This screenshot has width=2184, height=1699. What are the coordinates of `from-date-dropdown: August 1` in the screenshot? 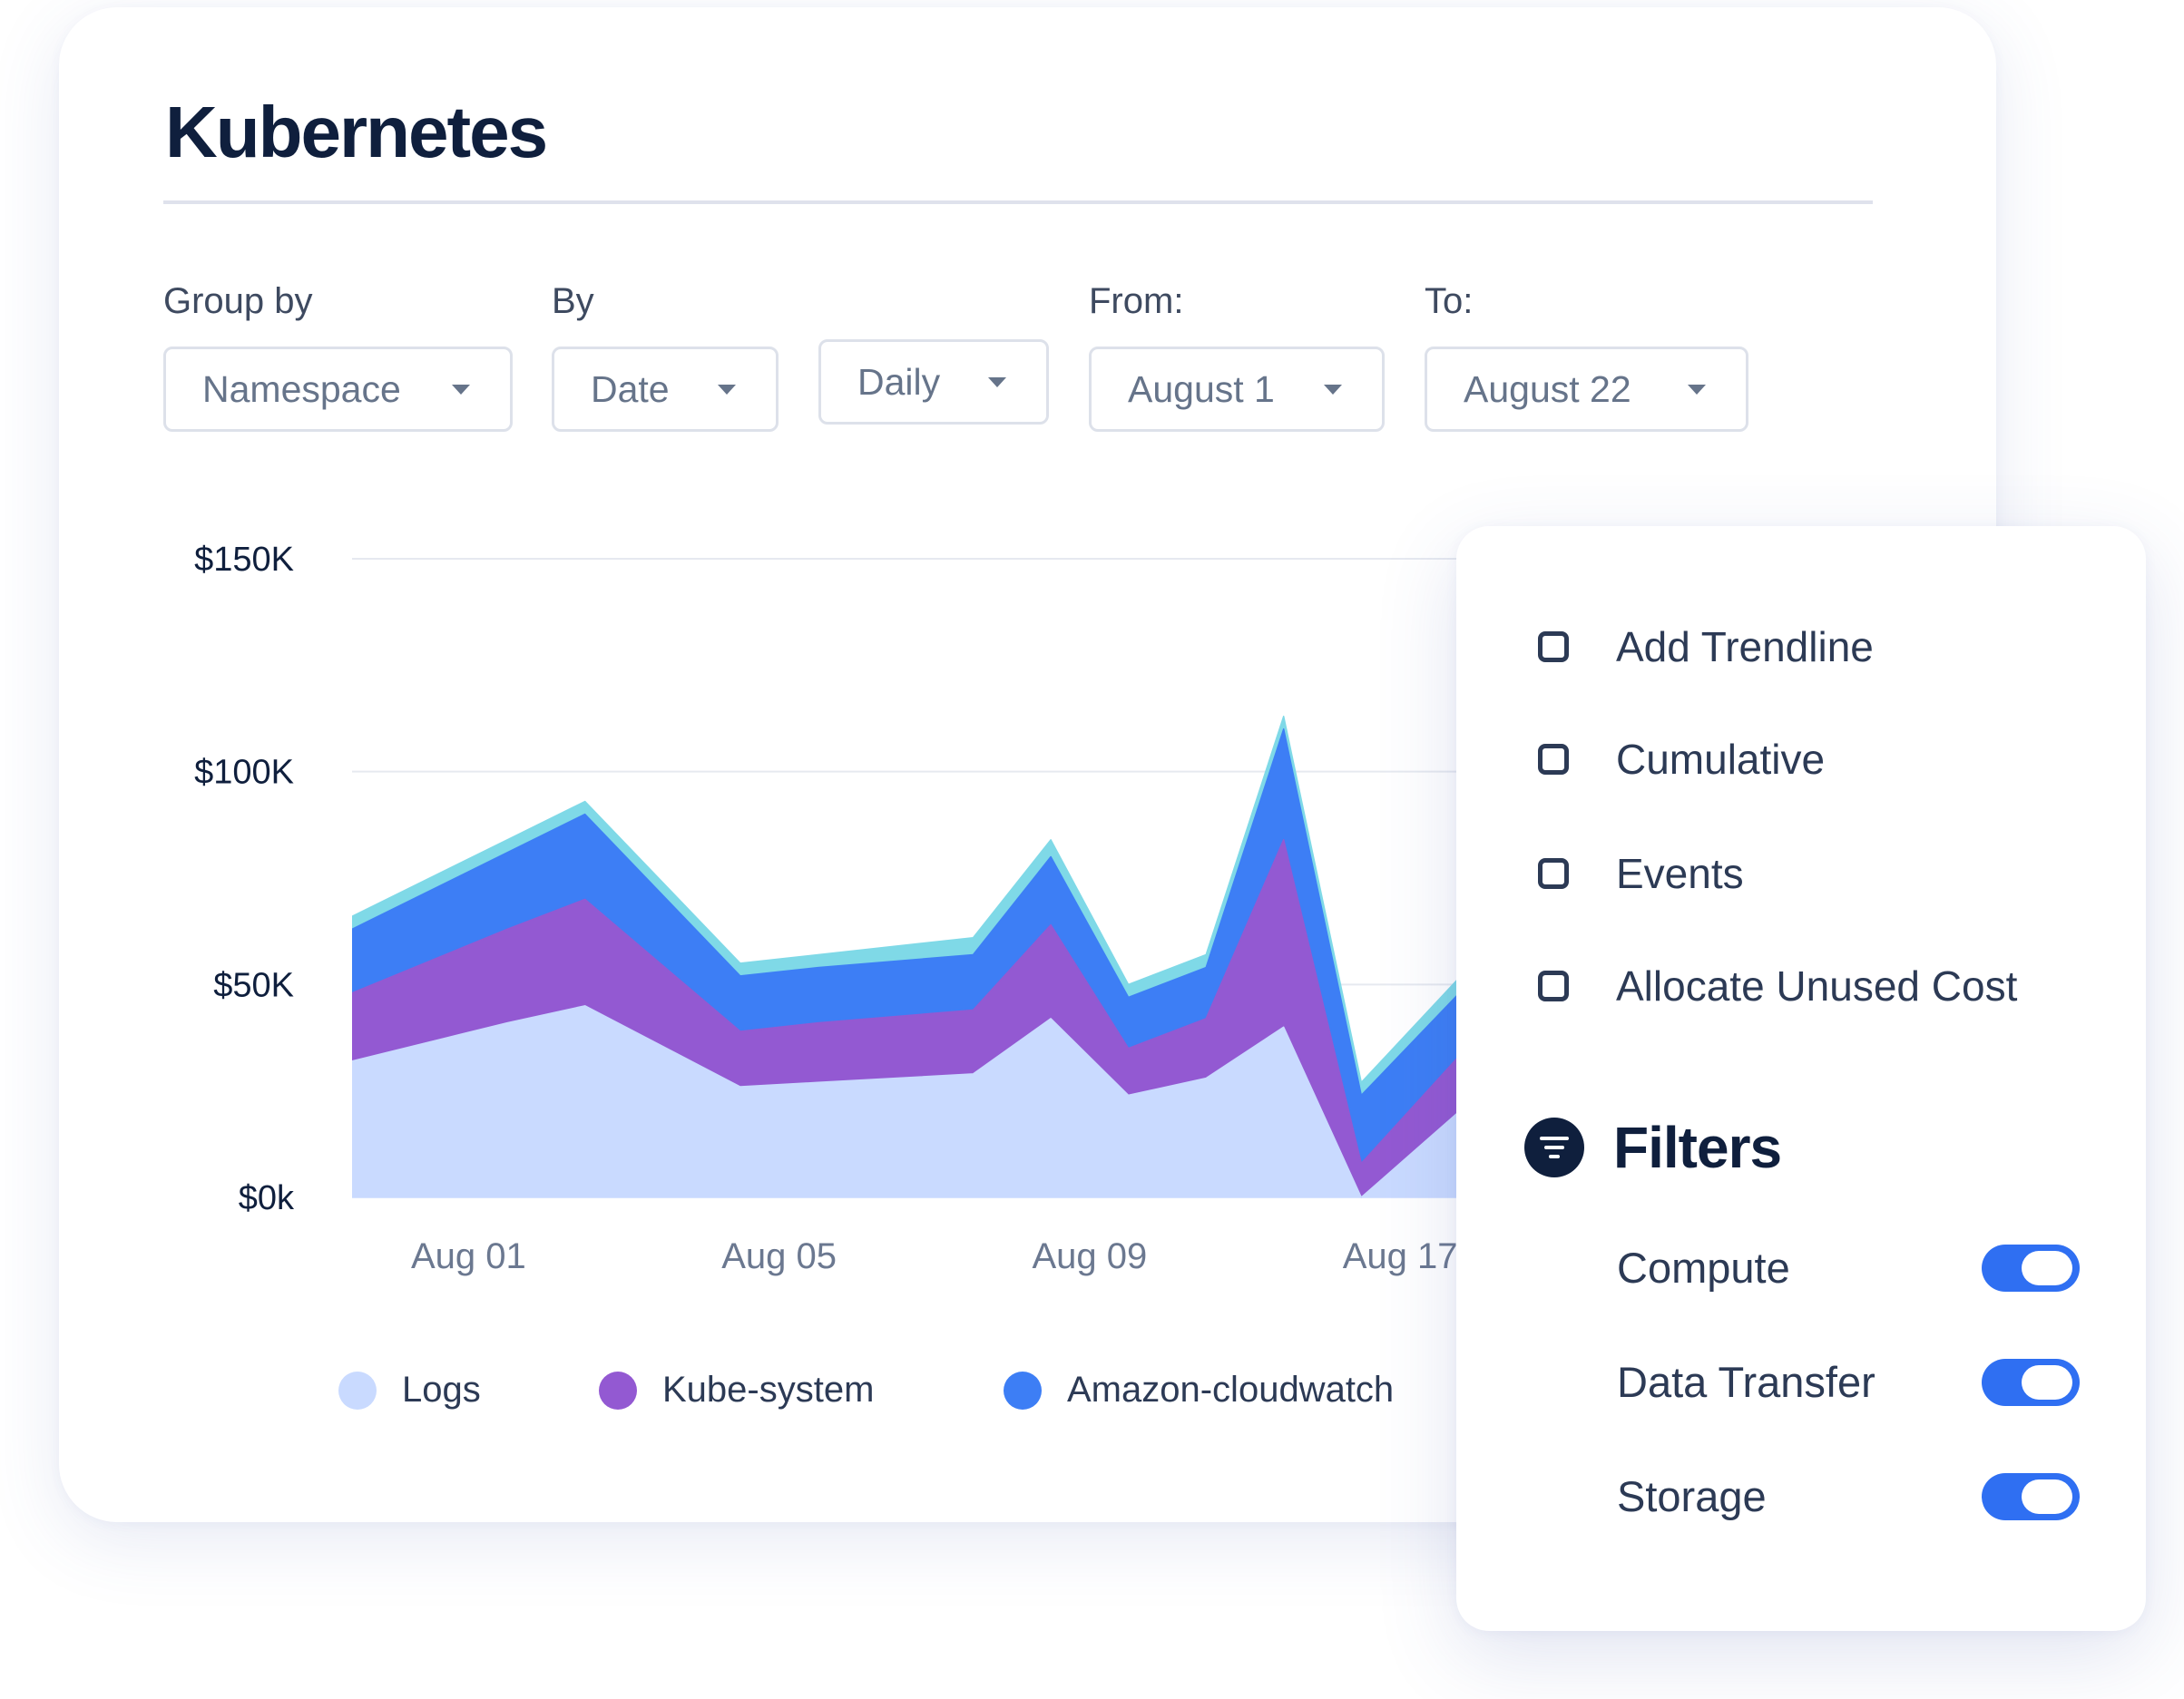 It's located at (1237, 389).